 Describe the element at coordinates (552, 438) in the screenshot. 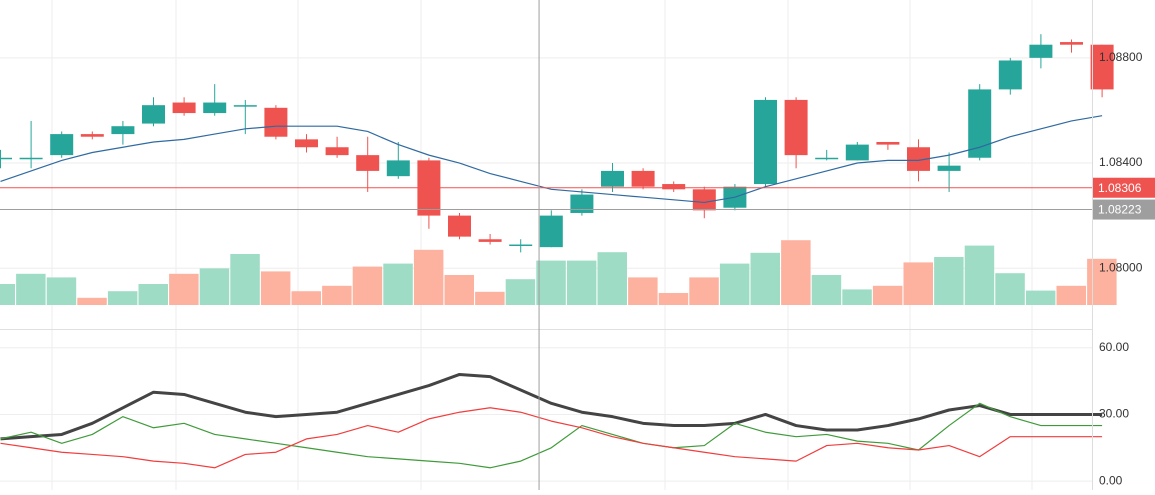

I see `minus-di-line` at that location.